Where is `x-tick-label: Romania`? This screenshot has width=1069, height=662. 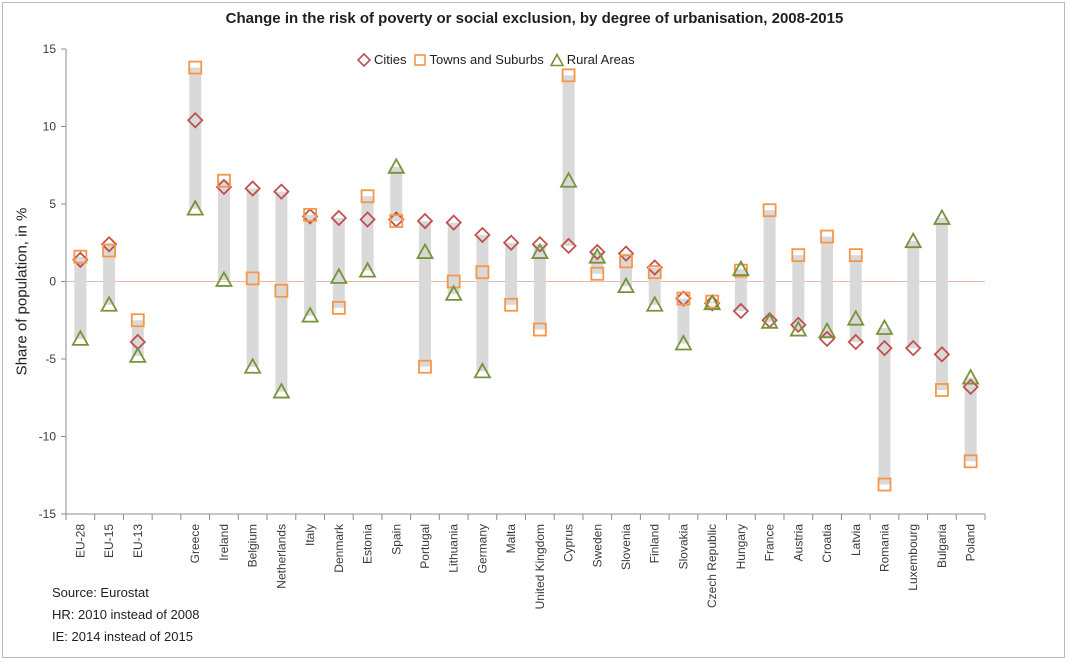
x-tick-label: Romania is located at coordinates (884, 548).